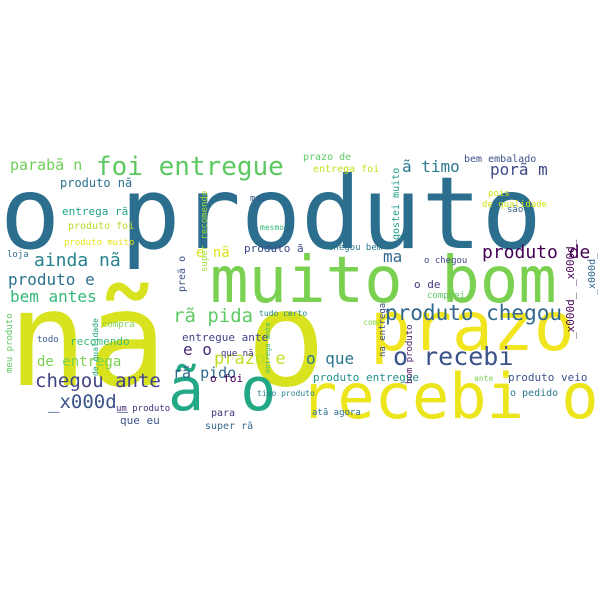 The width and height of the screenshot is (600, 600). Describe the element at coordinates (258, 199) in the screenshot. I see `cloud-word-mai: mai` at that location.